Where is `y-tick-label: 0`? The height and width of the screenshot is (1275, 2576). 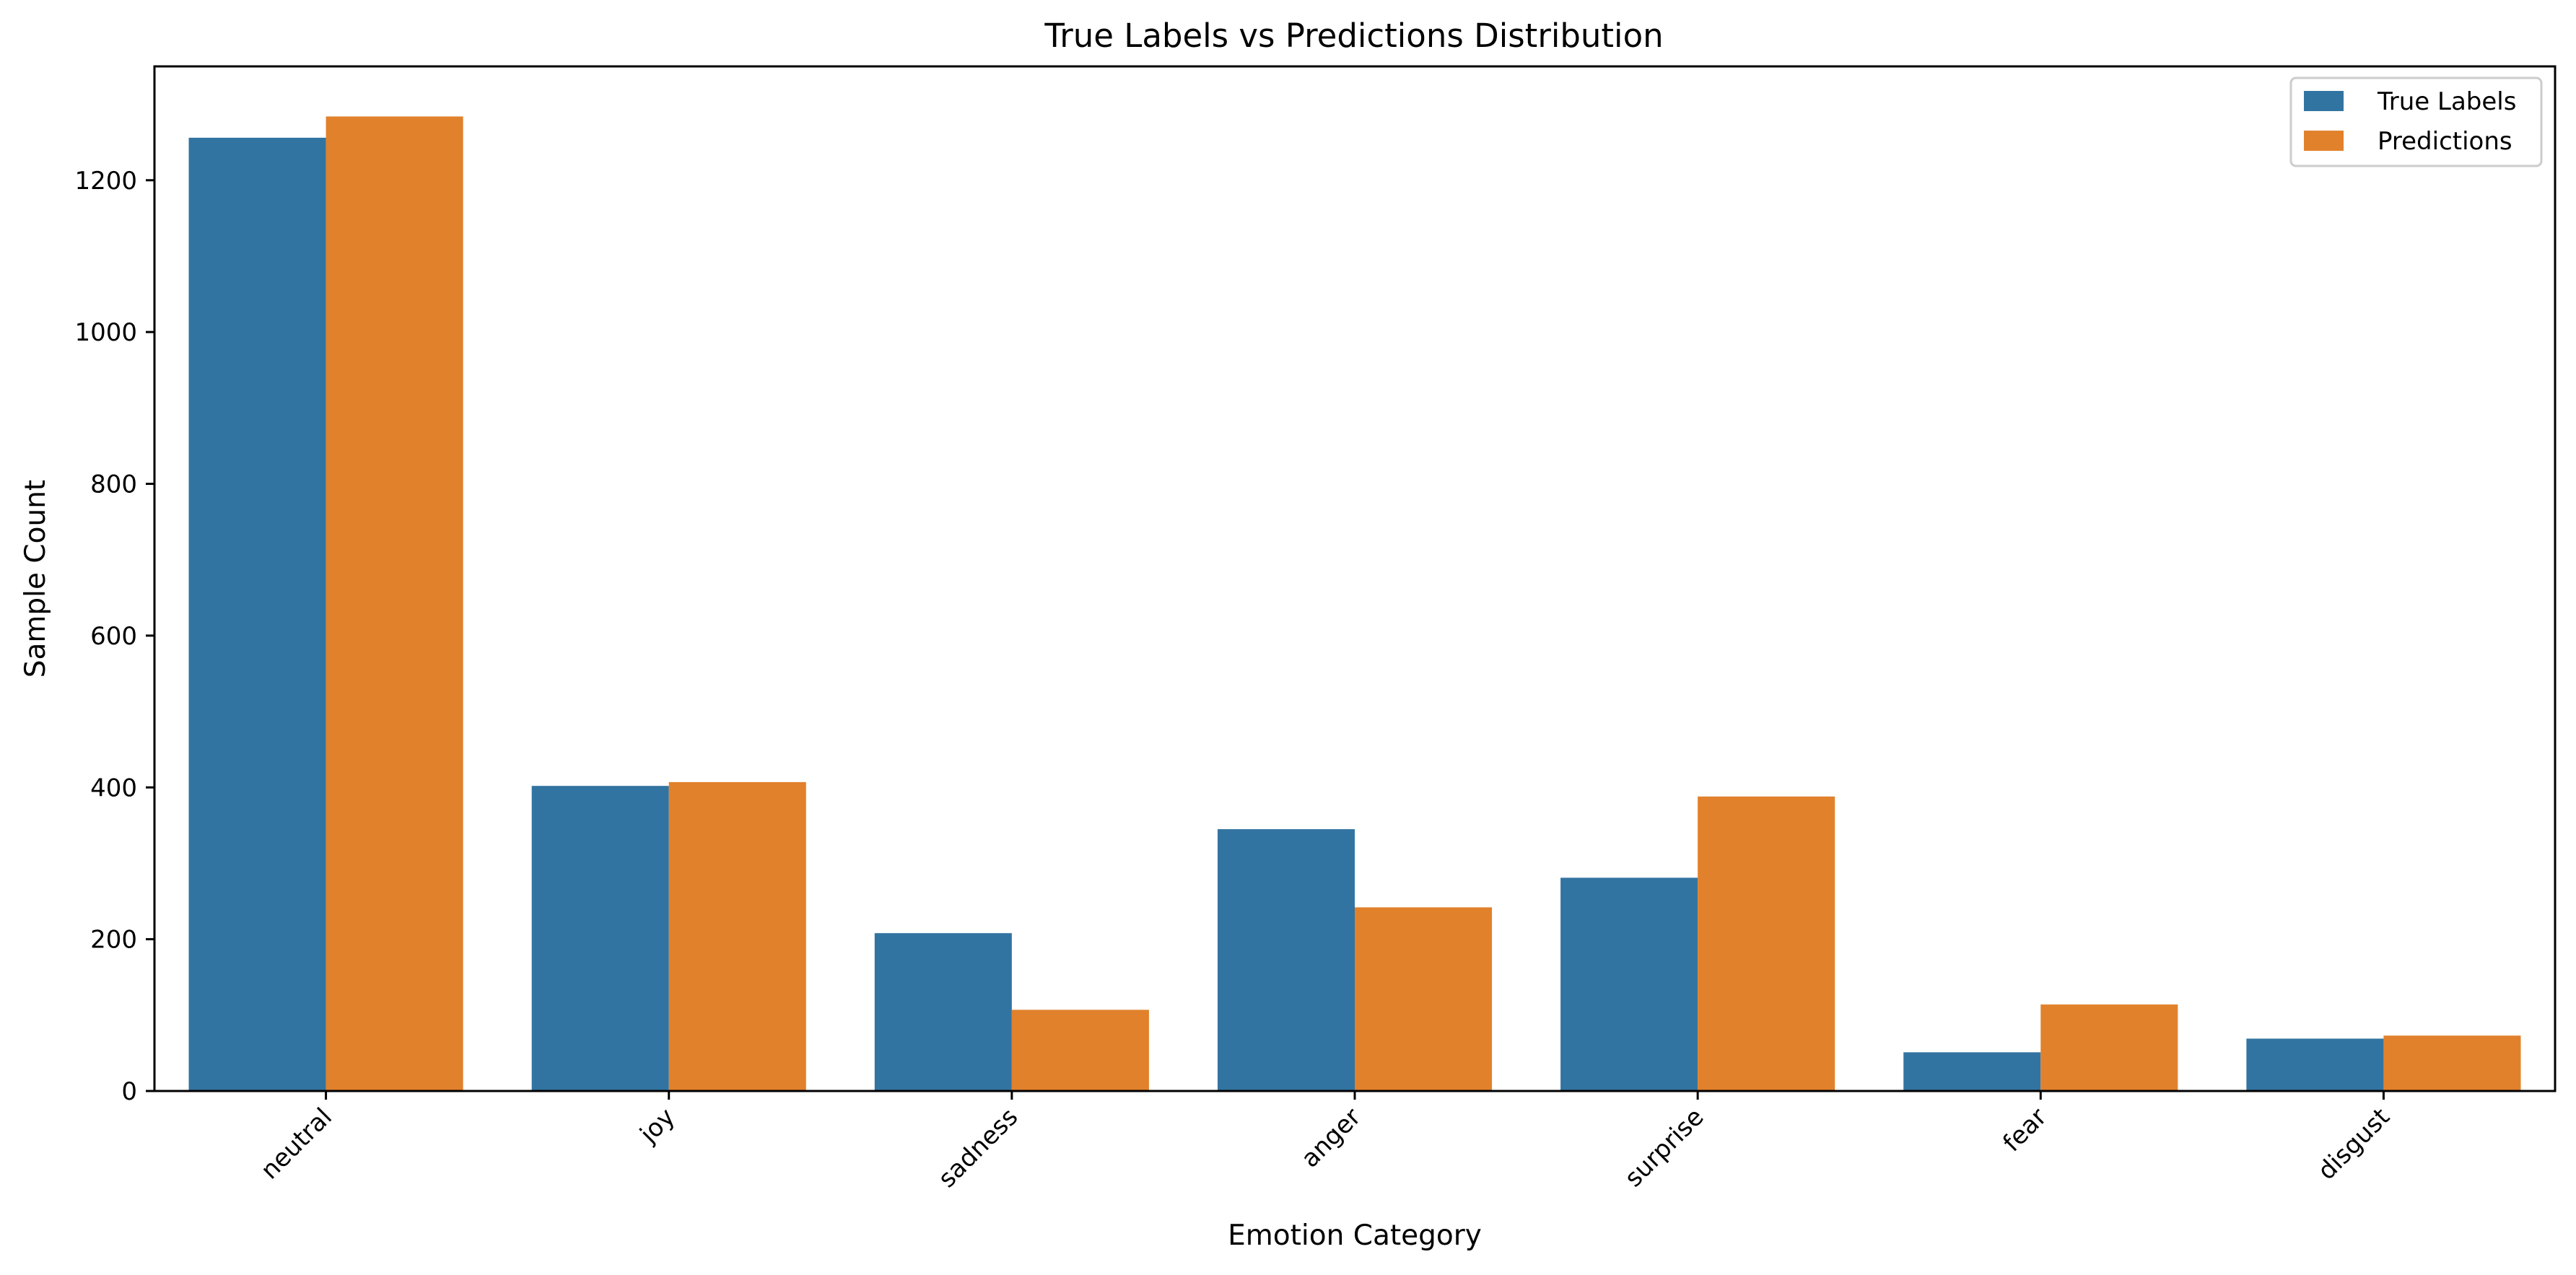 y-tick-label: 0 is located at coordinates (129, 1091).